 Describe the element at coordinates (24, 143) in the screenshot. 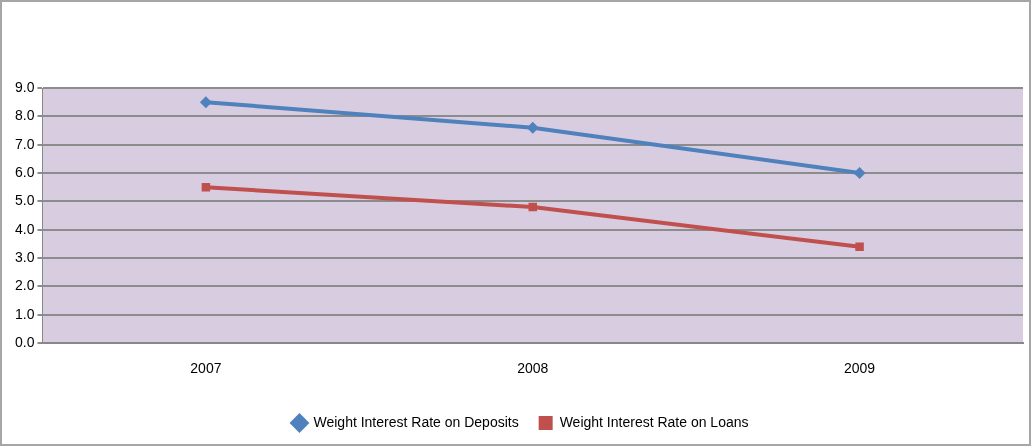

I see `y-tick-label: 7.0` at that location.